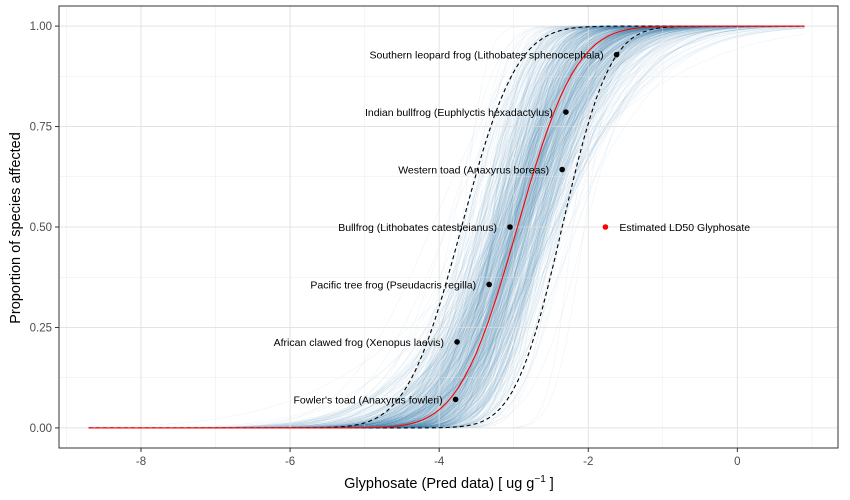  What do you see at coordinates (16, 228) in the screenshot?
I see `y-axis-title: Proportion of species affected` at bounding box center [16, 228].